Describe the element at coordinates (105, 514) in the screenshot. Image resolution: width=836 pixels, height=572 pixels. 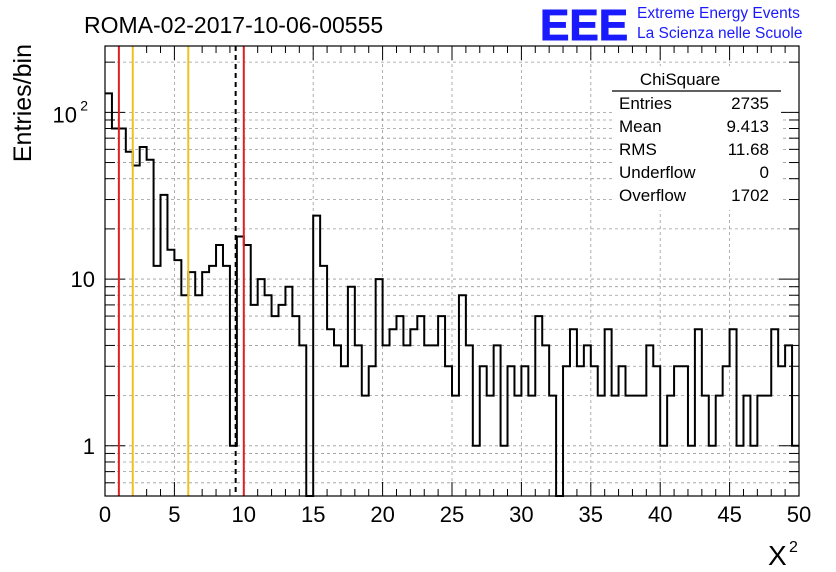
I see `x-tick-label: 0` at that location.